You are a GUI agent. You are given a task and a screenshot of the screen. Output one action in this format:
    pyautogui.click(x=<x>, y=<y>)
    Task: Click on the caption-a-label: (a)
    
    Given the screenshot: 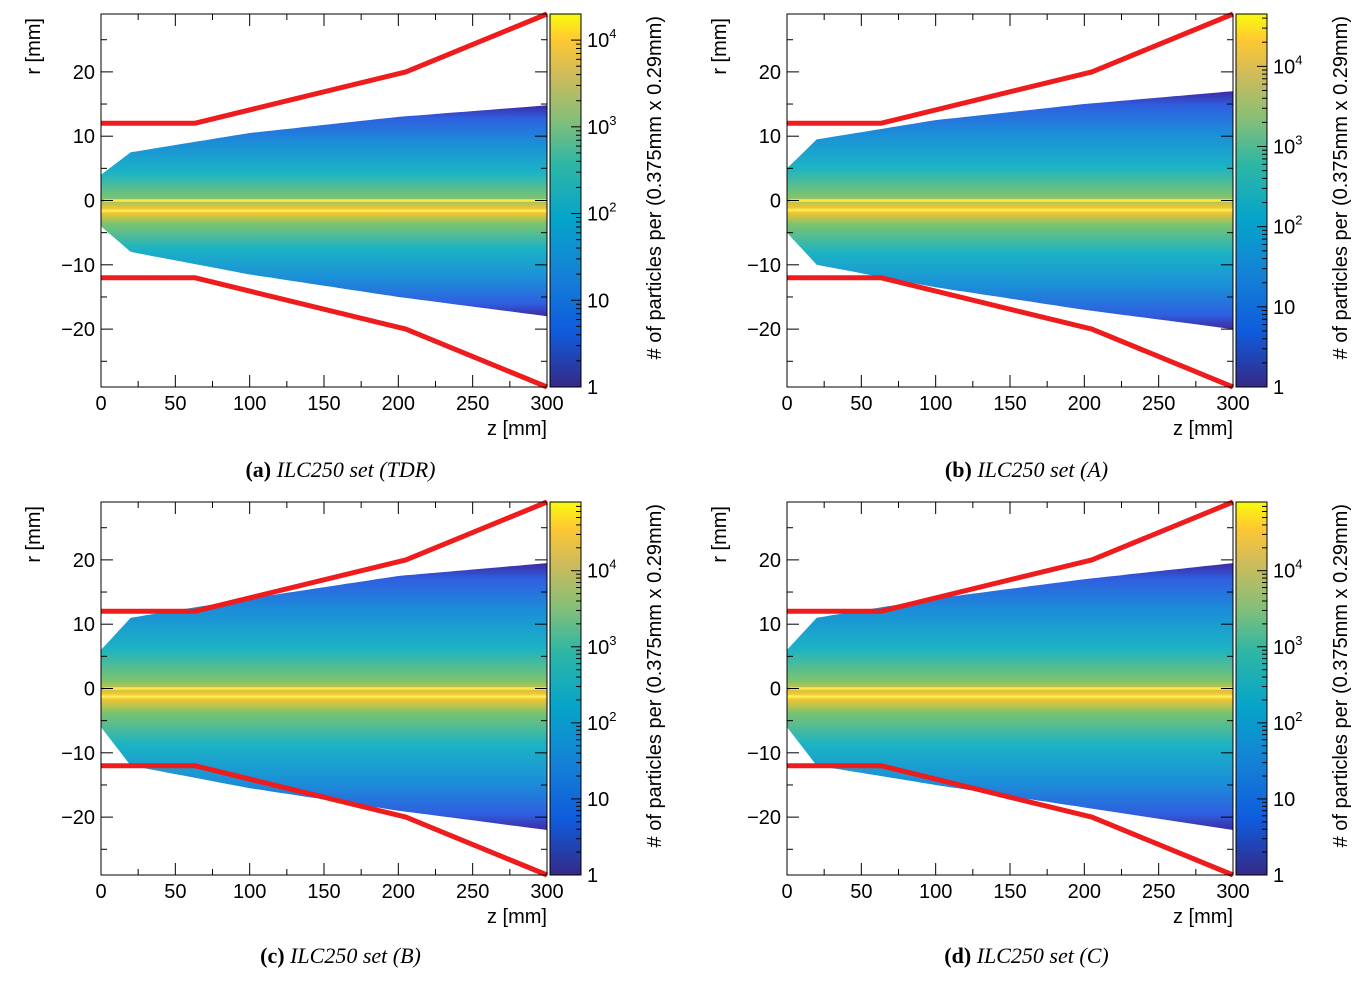 What is the action you would take?
    pyautogui.click(x=258, y=469)
    